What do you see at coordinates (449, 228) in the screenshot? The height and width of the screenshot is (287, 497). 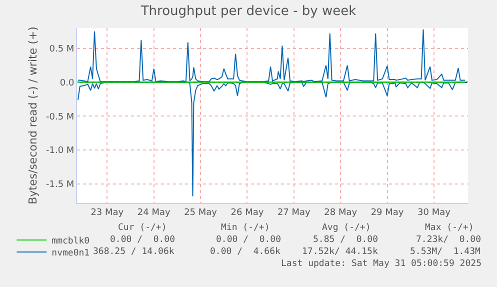 I see `text: Max (-/+)` at bounding box center [449, 228].